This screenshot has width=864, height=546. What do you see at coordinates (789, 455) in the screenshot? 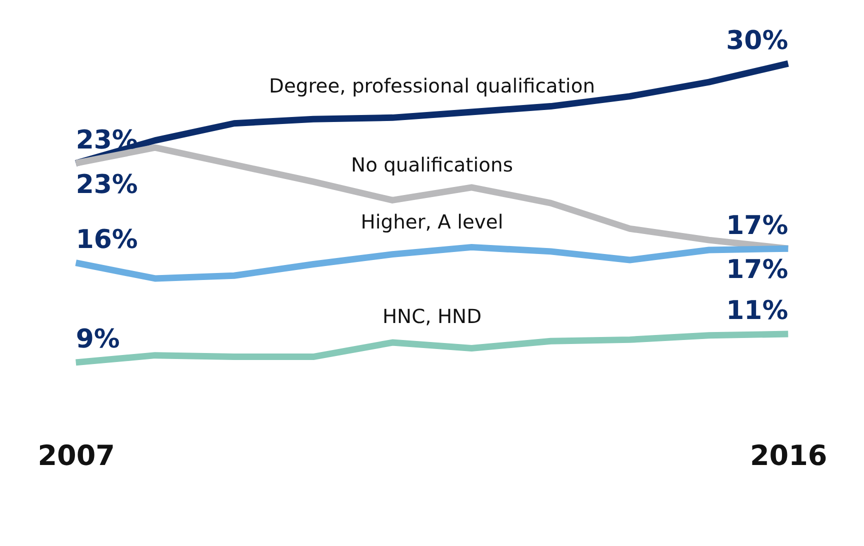
I see `x-tick-label: 2016` at bounding box center [789, 455].